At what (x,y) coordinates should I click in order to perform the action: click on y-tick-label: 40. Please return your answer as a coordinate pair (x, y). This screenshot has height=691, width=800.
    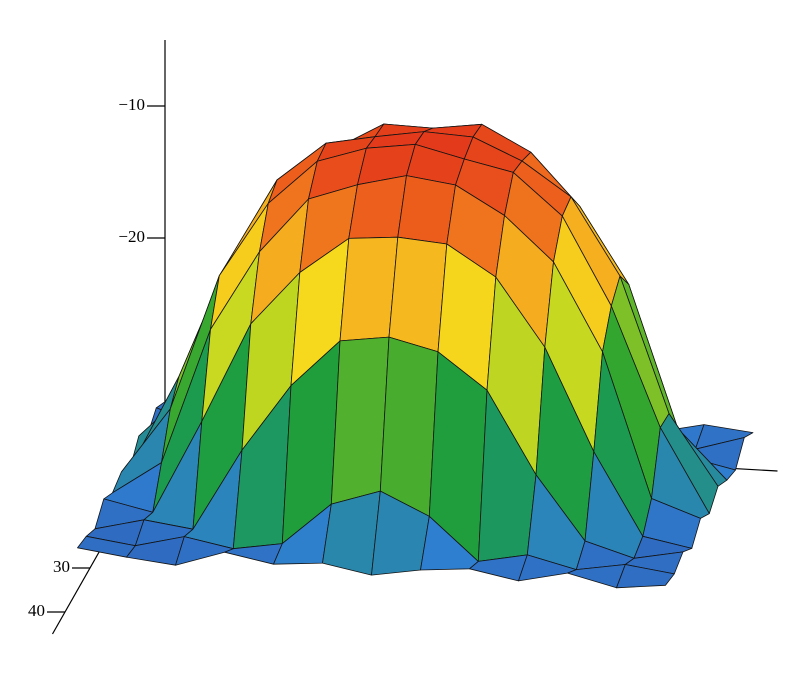
    Looking at the image, I should click on (36, 610).